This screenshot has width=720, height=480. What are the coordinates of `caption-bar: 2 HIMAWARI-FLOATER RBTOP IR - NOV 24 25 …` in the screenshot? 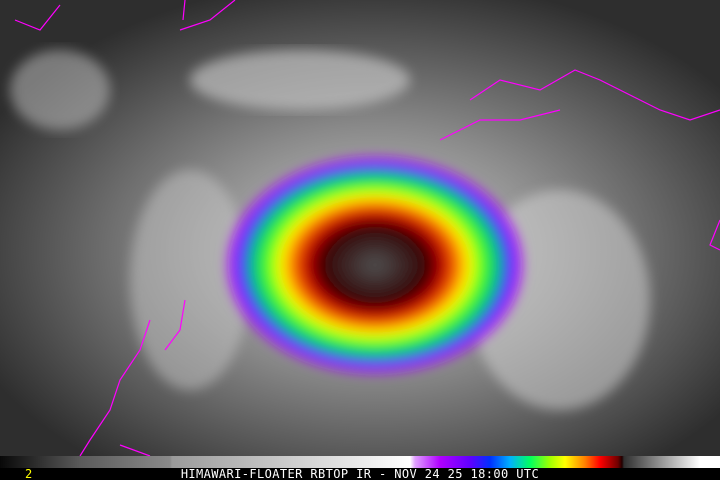 It's located at (360, 474).